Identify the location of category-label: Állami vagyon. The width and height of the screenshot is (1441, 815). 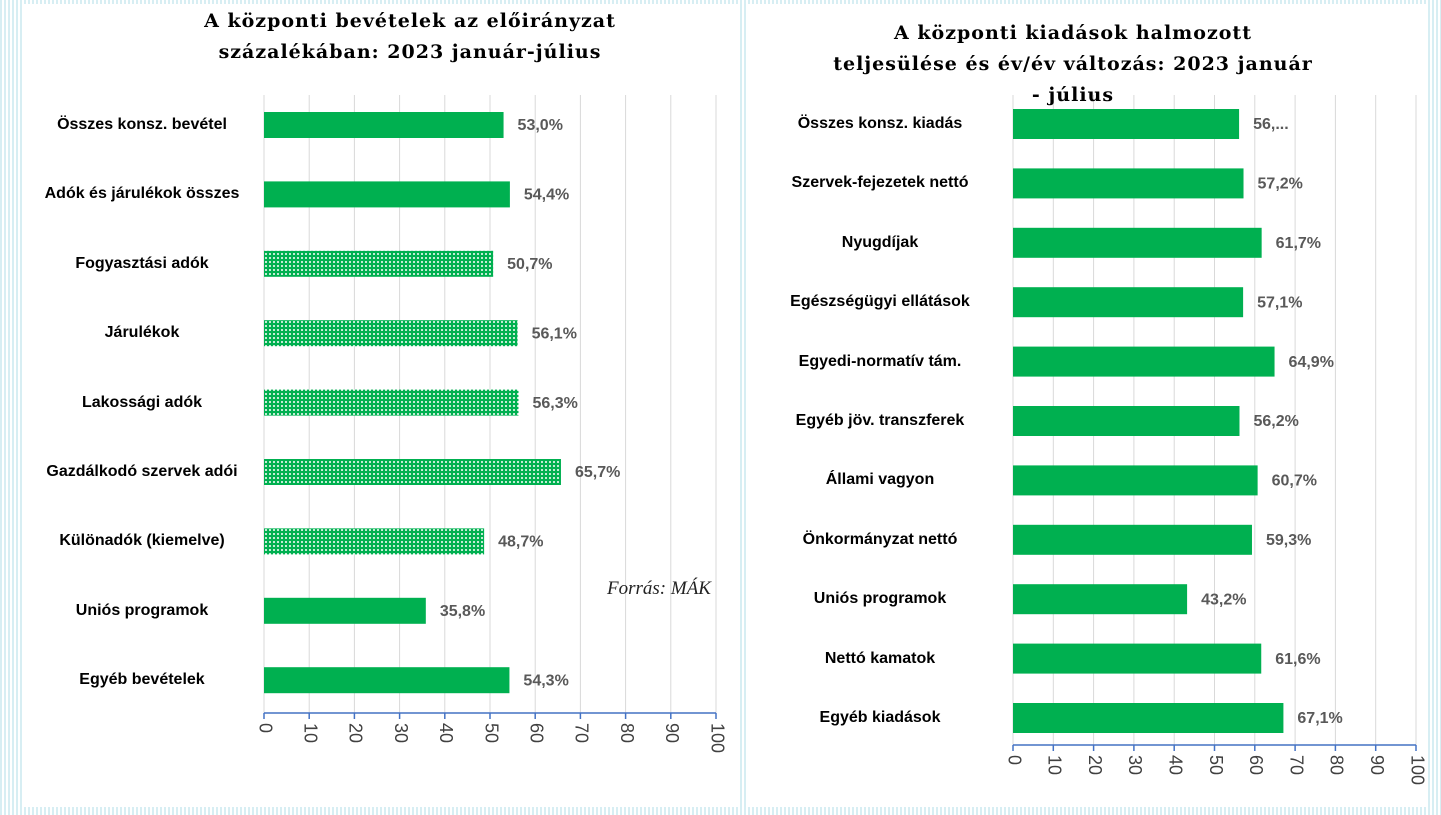
(880, 480).